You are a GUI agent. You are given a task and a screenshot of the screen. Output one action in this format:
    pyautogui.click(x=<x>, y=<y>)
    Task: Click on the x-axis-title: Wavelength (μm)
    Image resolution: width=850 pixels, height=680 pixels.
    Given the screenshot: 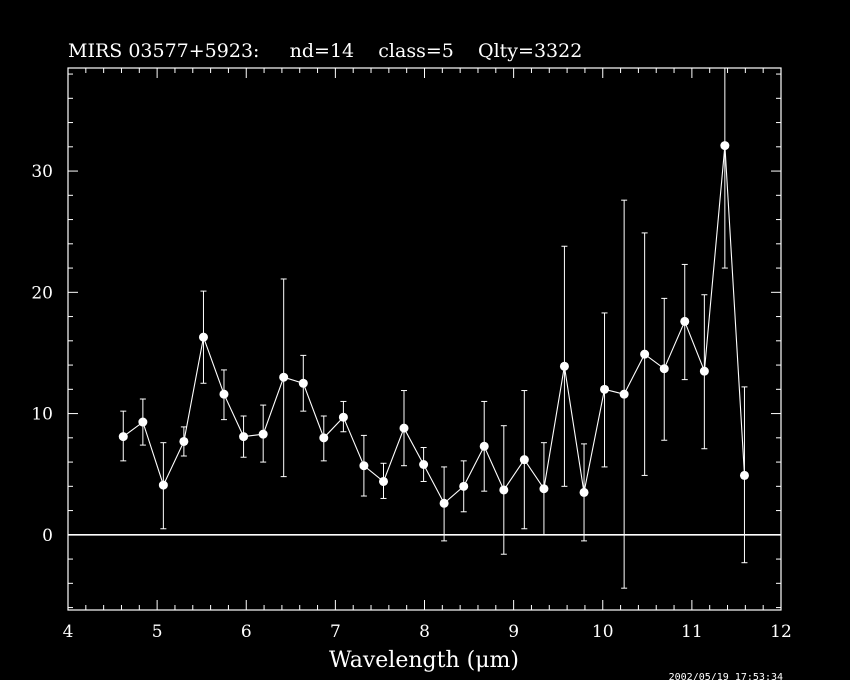 What is the action you would take?
    pyautogui.click(x=424, y=660)
    